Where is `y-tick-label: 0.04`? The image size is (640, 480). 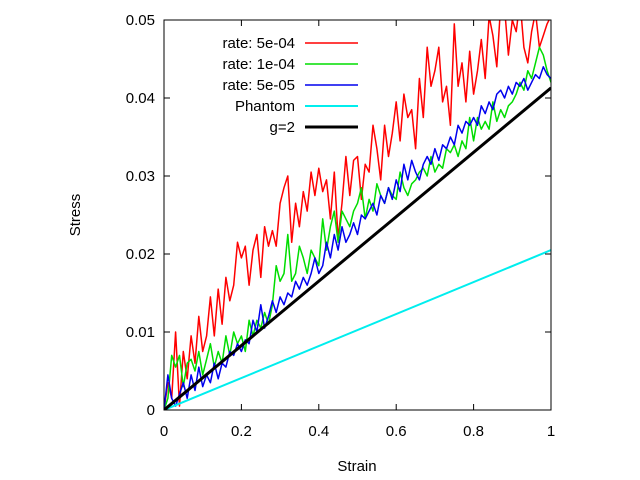 y-tick-label: 0.04 is located at coordinates (140, 98).